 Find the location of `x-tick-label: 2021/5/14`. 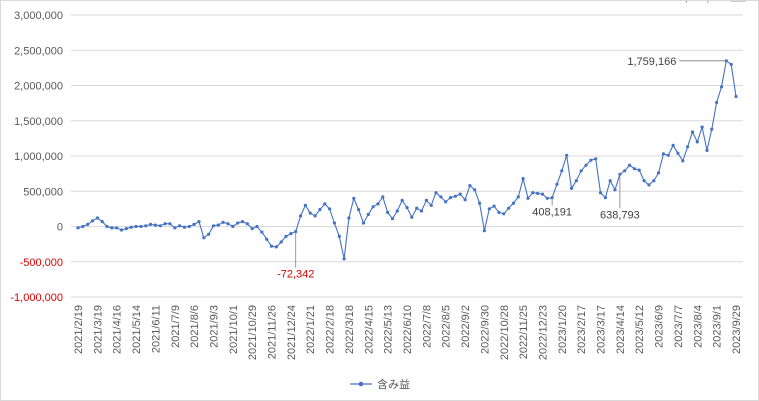

x-tick-label: 2021/5/14 is located at coordinates (137, 329).